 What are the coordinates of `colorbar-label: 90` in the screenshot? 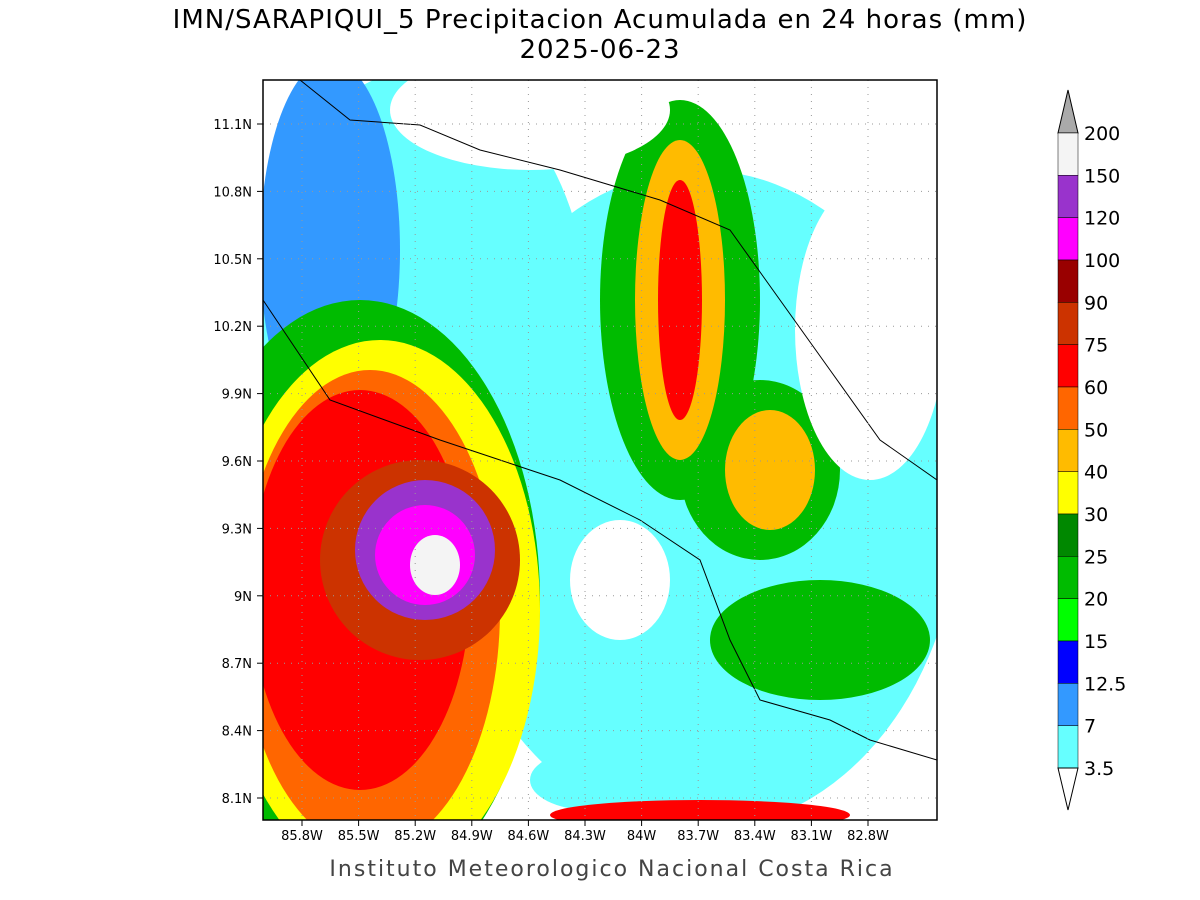 It's located at (1096, 303).